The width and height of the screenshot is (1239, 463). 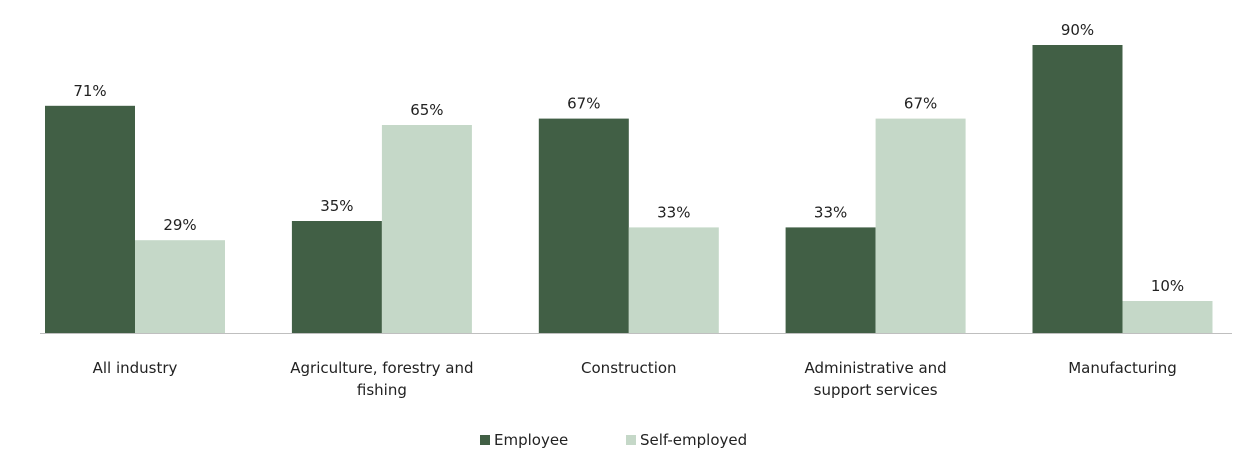 What do you see at coordinates (876, 368) in the screenshot?
I see `category-label-line: Administrative and` at bounding box center [876, 368].